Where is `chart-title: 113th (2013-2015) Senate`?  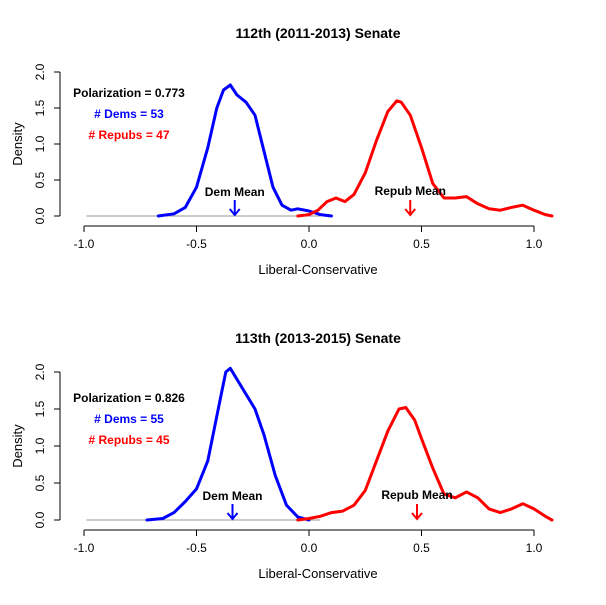
chart-title: 113th (2013-2015) Senate is located at coordinates (318, 338).